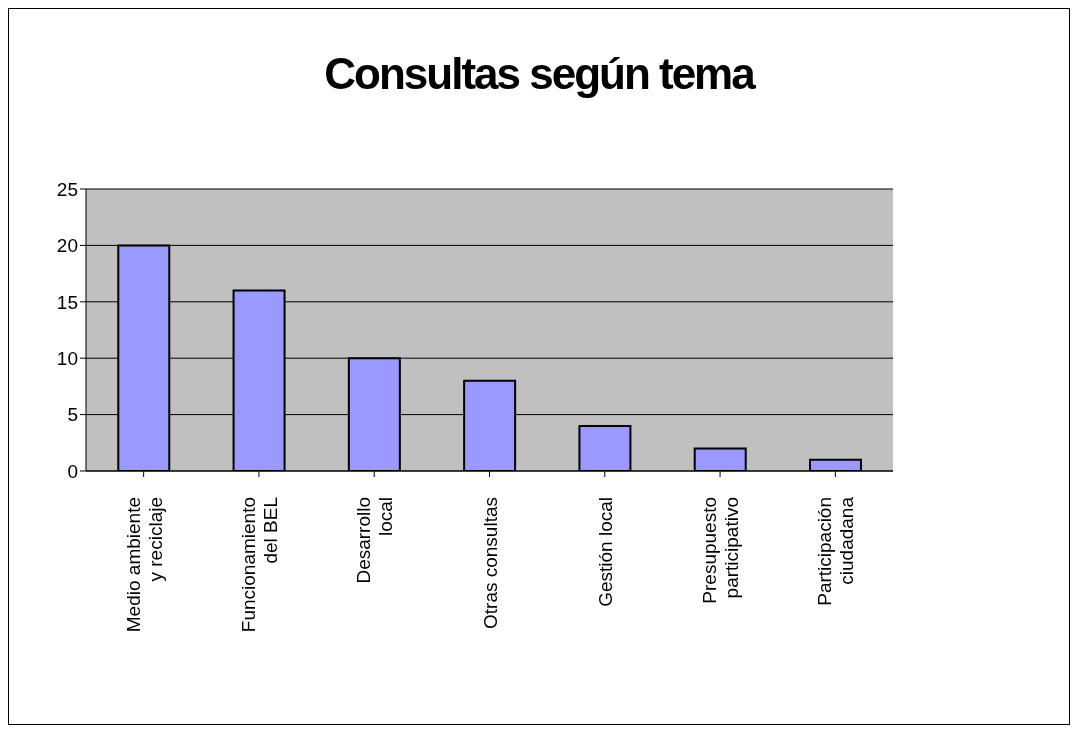  What do you see at coordinates (375, 540) in the screenshot?
I see `x-tick-label: Desarrollo local` at bounding box center [375, 540].